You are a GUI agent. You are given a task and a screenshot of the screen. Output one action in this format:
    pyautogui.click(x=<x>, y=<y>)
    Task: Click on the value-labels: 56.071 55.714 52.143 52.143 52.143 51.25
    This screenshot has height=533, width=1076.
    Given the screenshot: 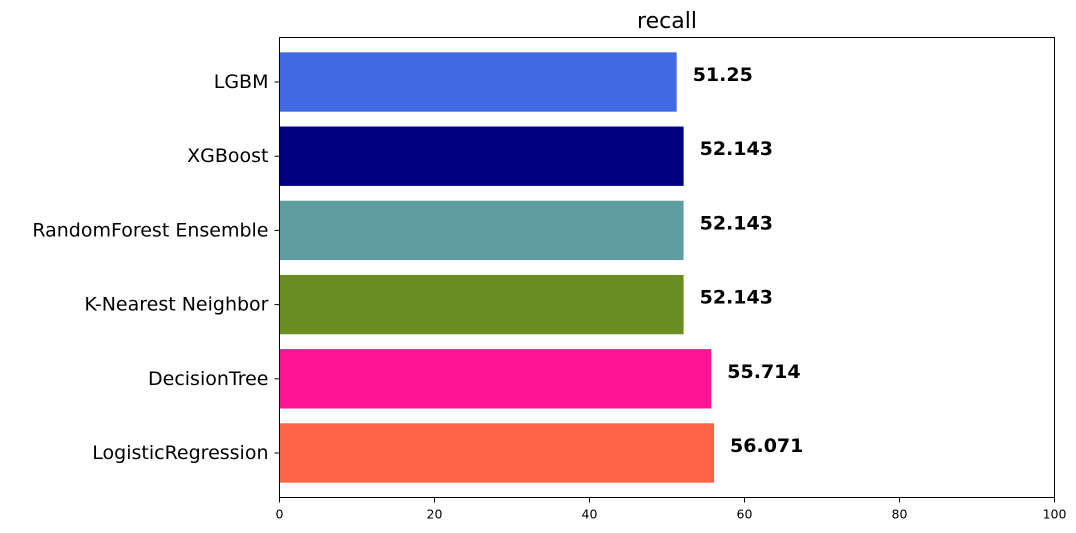 What is the action you would take?
    pyautogui.click(x=748, y=260)
    